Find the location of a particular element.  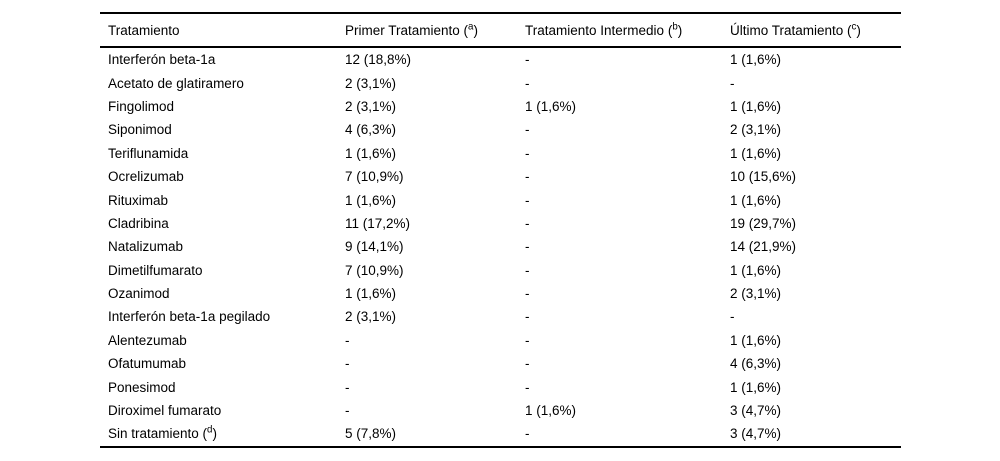

treatment-name-cell: Interferón beta-1a is located at coordinates (162, 60).